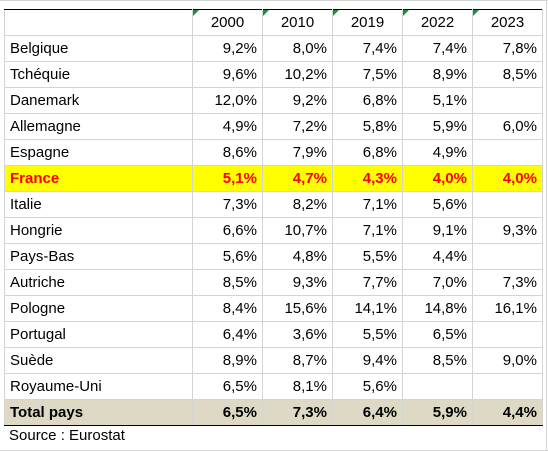  Describe the element at coordinates (367, 360) in the screenshot. I see `value-cell: 9,4%` at that location.